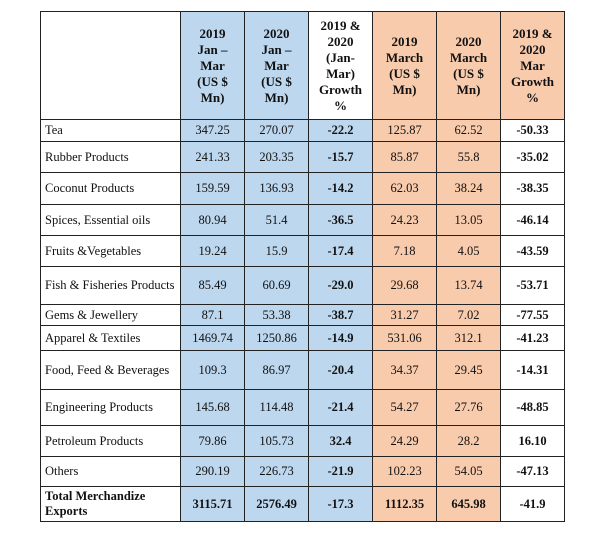 This screenshot has height=552, width=613. Describe the element at coordinates (212, 188) in the screenshot. I see `value-2019-jan-mar: 159.59` at that location.